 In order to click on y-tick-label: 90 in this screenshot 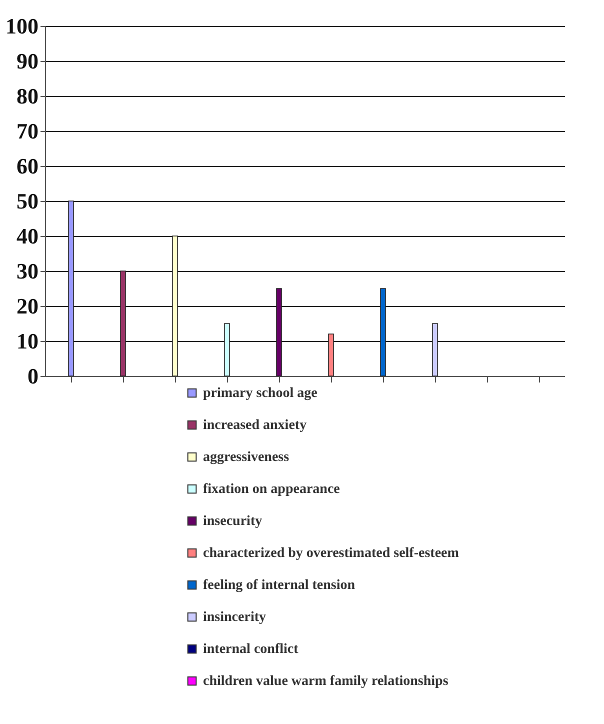, I will do `click(27, 61)`.